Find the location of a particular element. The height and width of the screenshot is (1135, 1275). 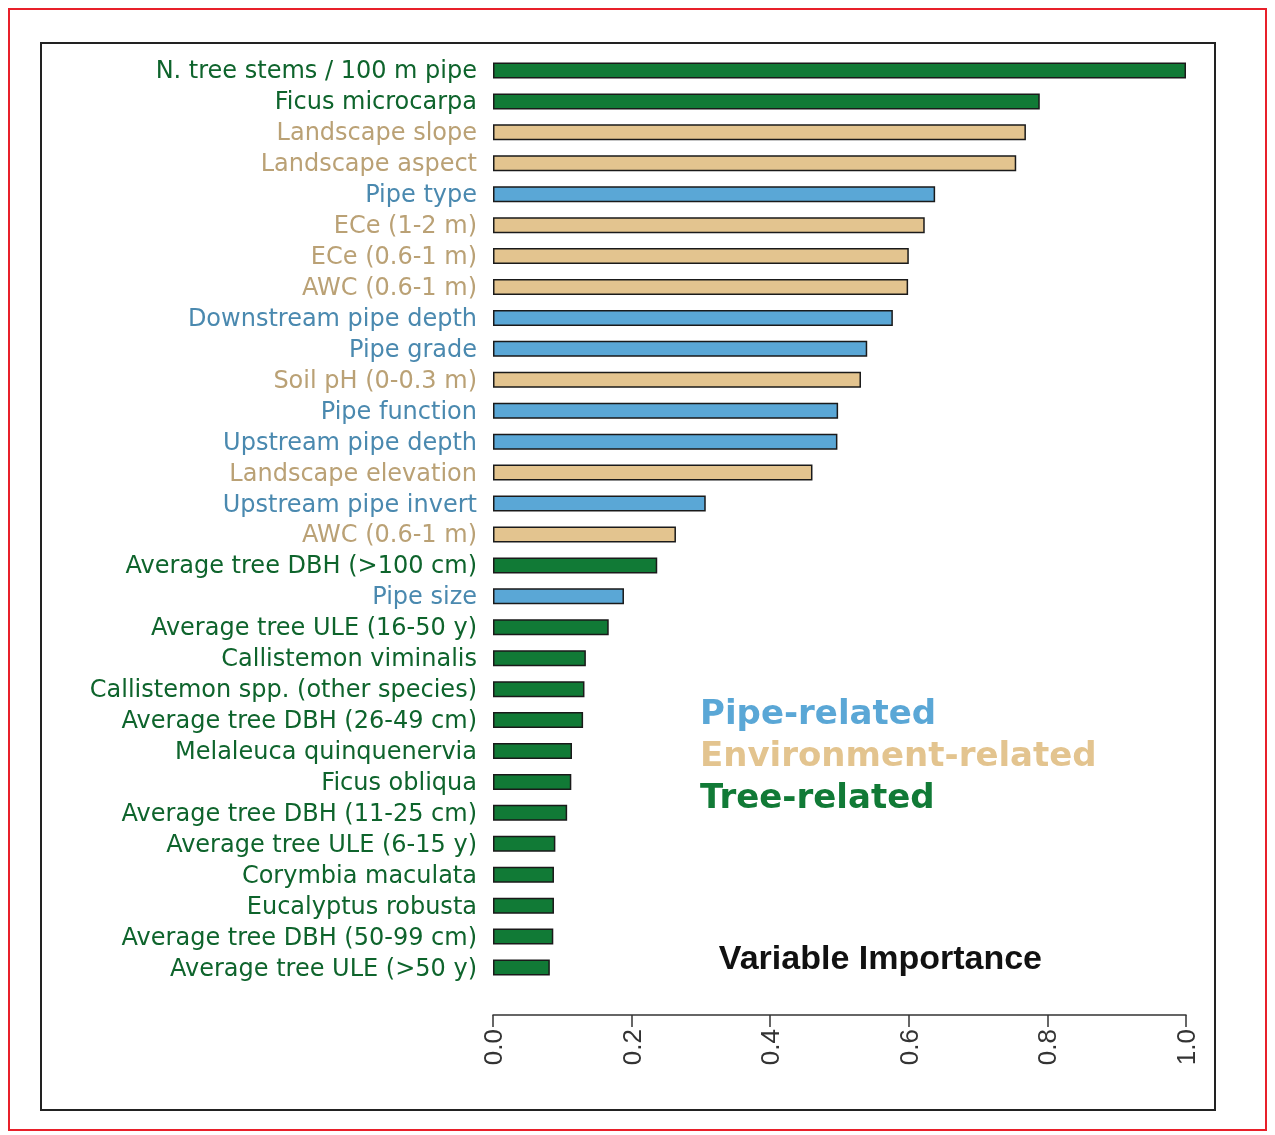

x-tick-label: 0.6 is located at coordinates (908, 1047).